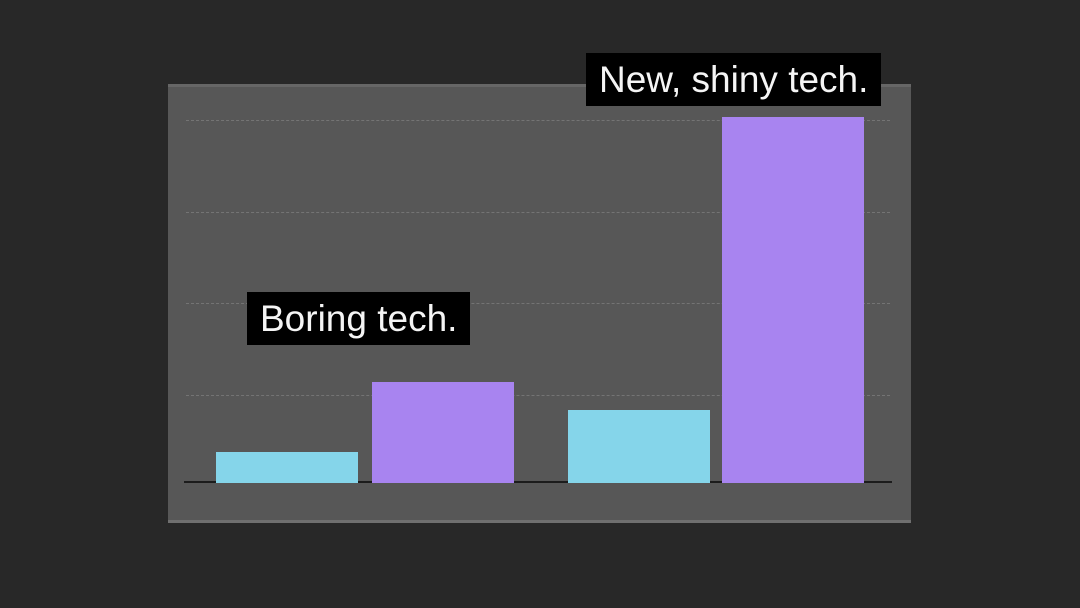 This screenshot has height=608, width=1080. What do you see at coordinates (734, 79) in the screenshot?
I see `label-new-shiny-tech: New, shiny tech.` at bounding box center [734, 79].